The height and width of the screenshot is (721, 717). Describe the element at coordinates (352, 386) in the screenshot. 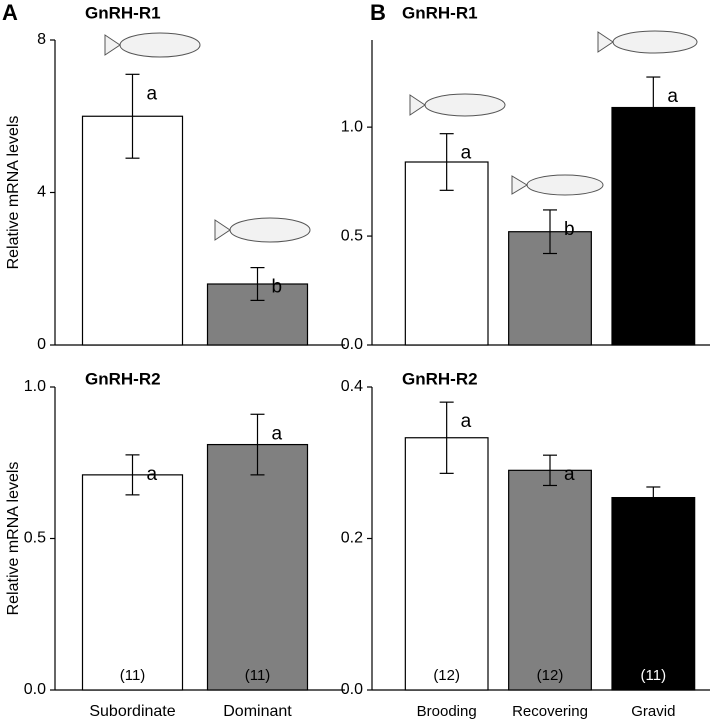

I see `y-tick-label: 0.4` at that location.